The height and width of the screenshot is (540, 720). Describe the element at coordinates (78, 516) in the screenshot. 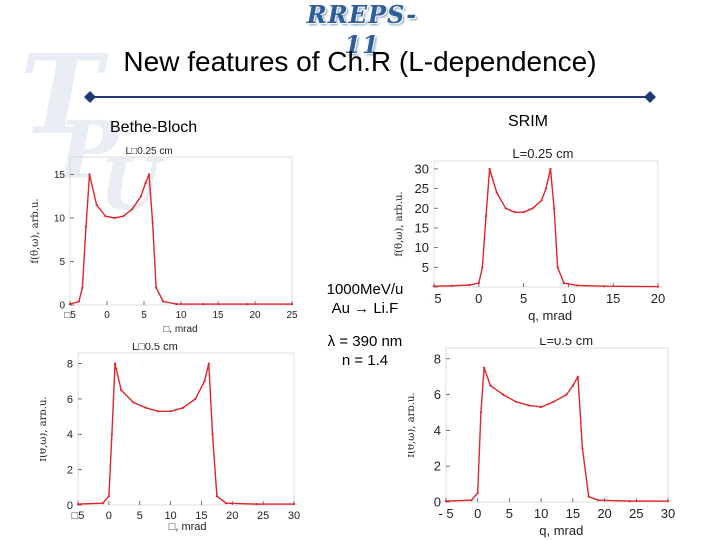

I see `x-tick-label: □5` at that location.